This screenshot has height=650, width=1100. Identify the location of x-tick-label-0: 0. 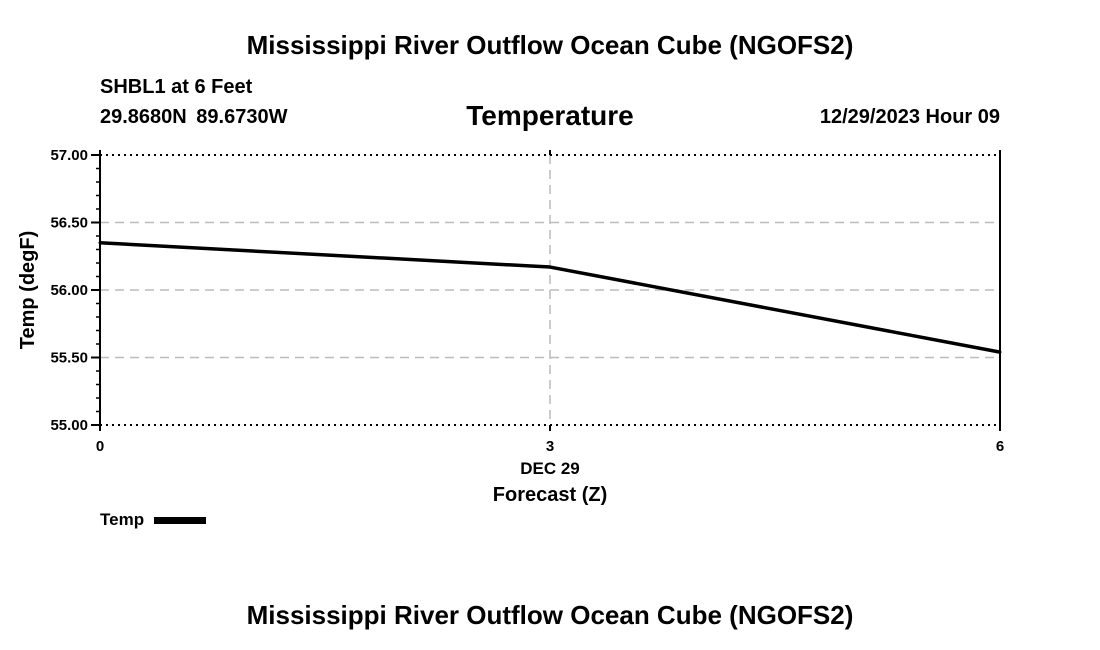
(100, 446).